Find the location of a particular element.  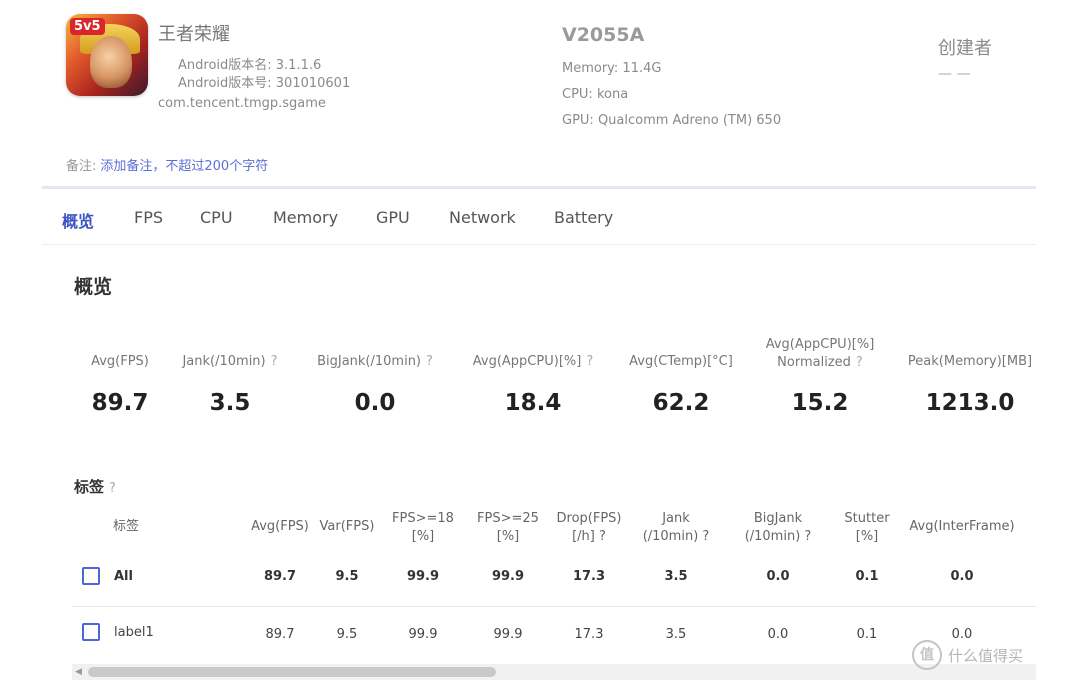

app-version-code: Android版本号: 301010601 is located at coordinates (264, 83).